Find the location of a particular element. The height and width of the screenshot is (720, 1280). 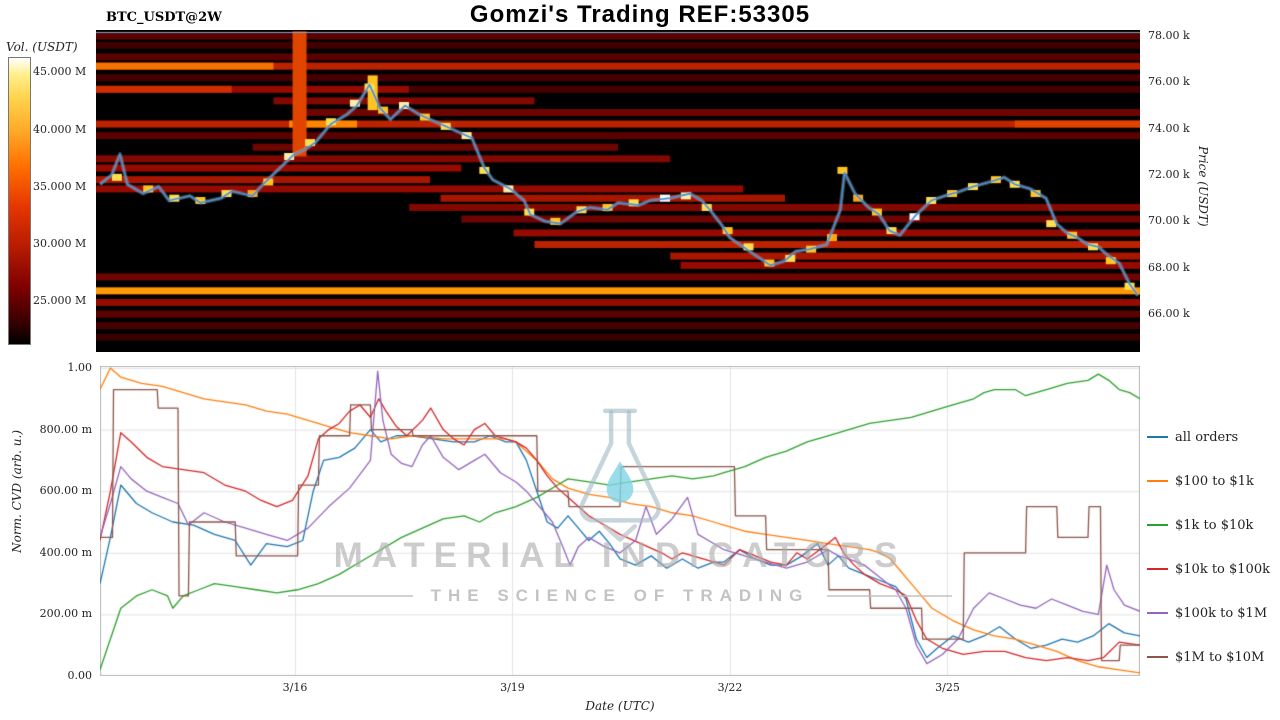

legend-item: all orders is located at coordinates (1213, 437).